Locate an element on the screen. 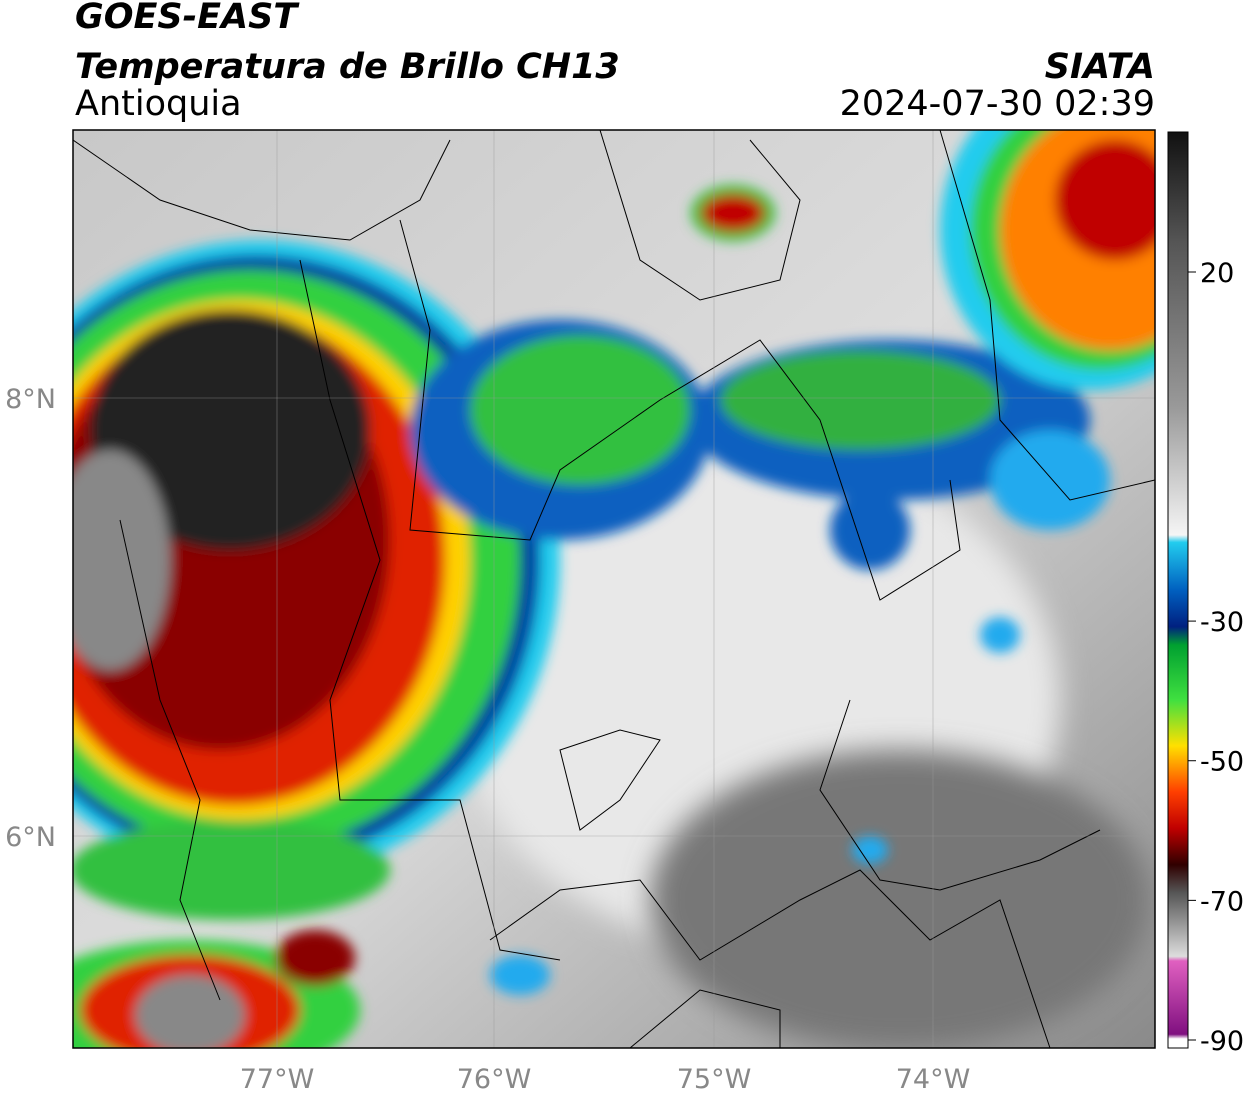 This screenshot has height=1099, width=1252. lon-label: 75°W is located at coordinates (714, 1079).